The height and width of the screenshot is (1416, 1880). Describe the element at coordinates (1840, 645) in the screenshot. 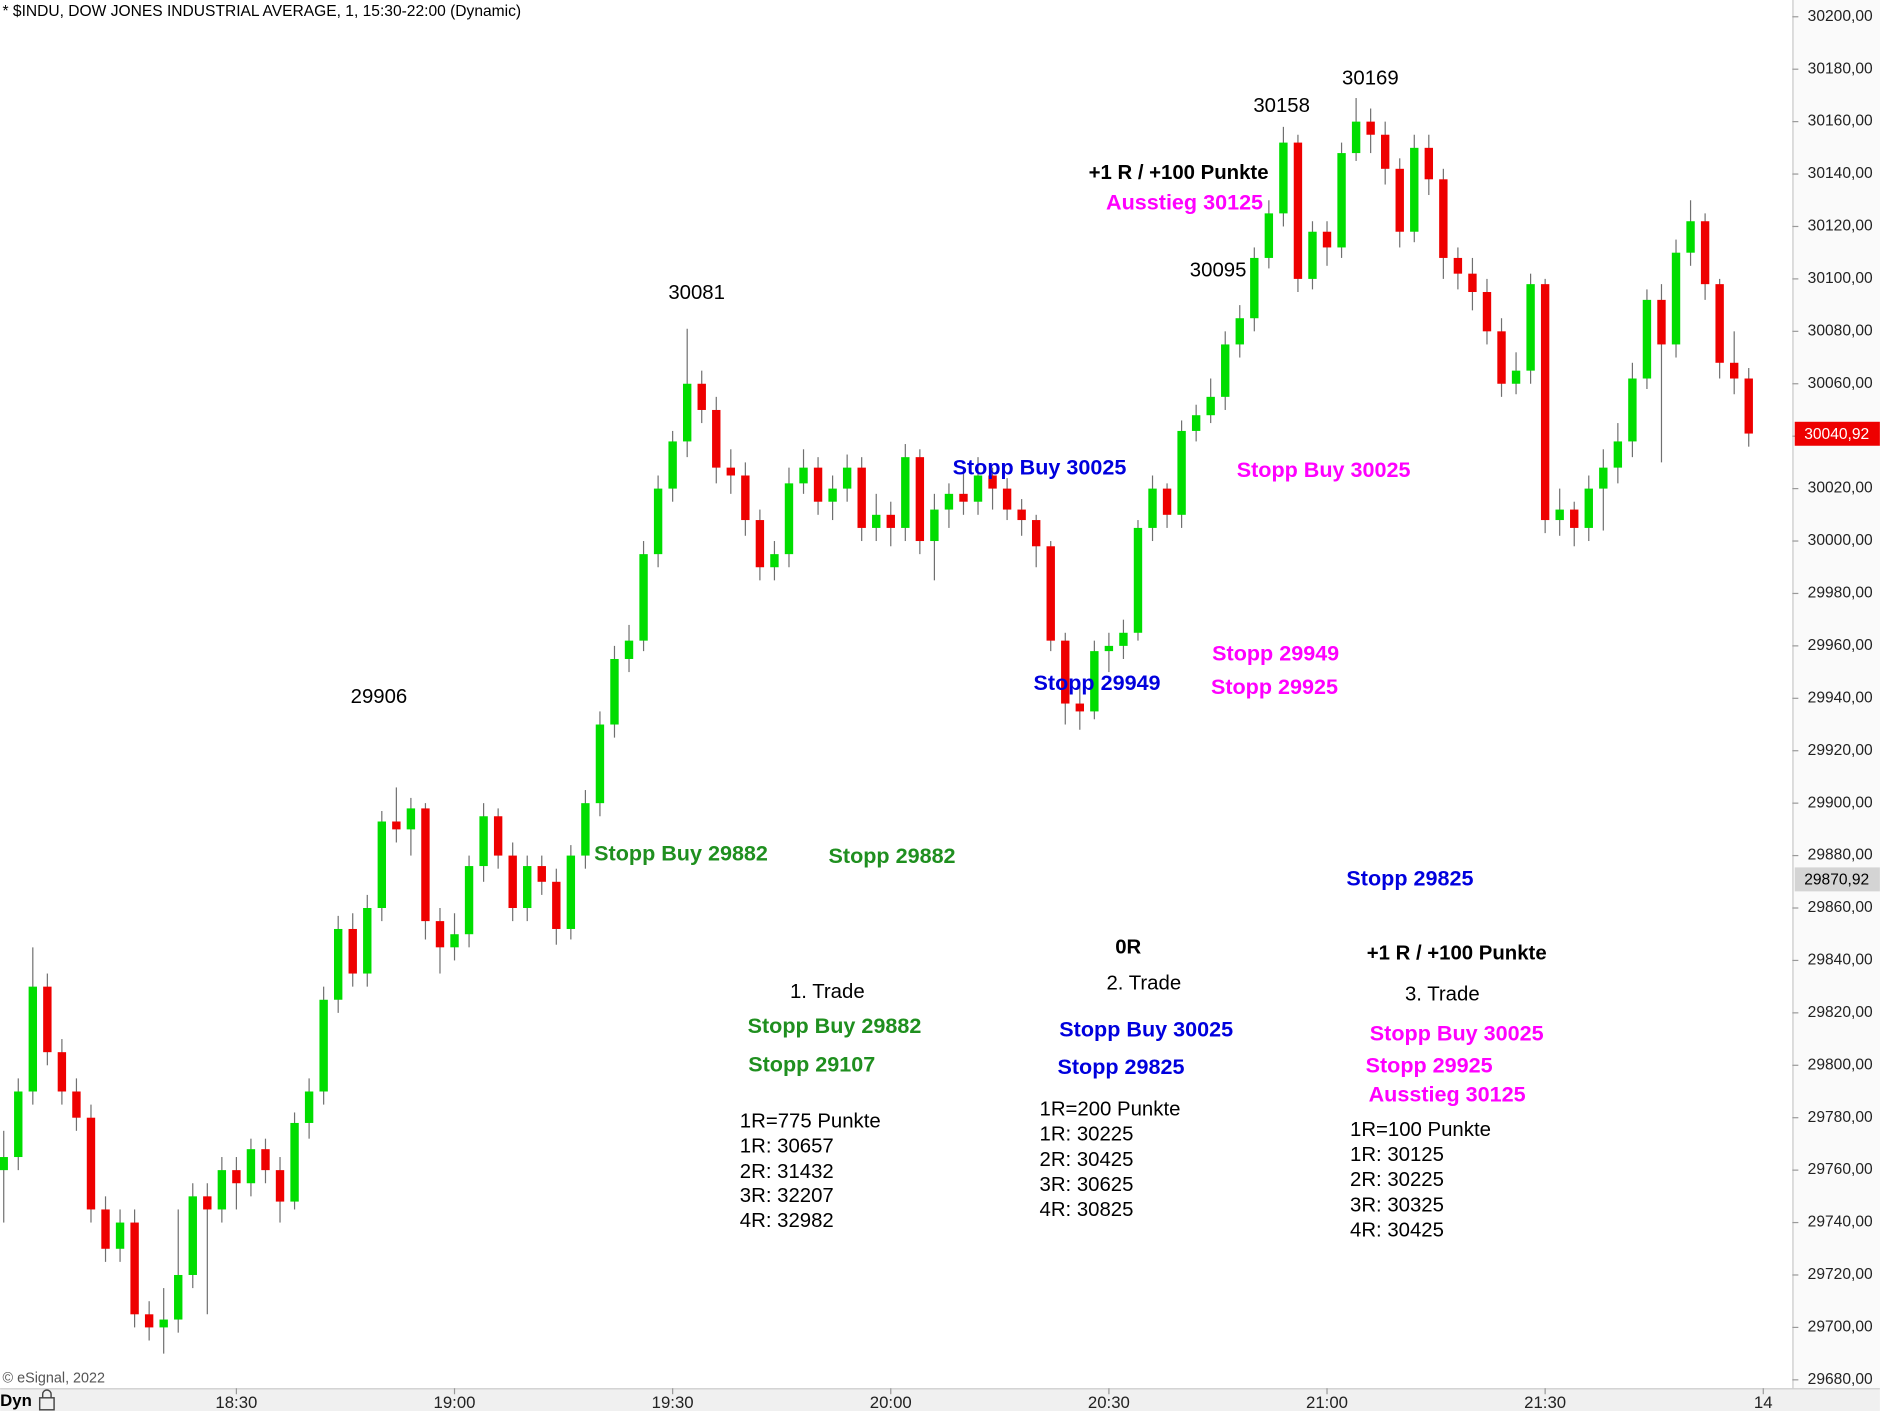

I see `y-tick-label: 29960,00` at that location.